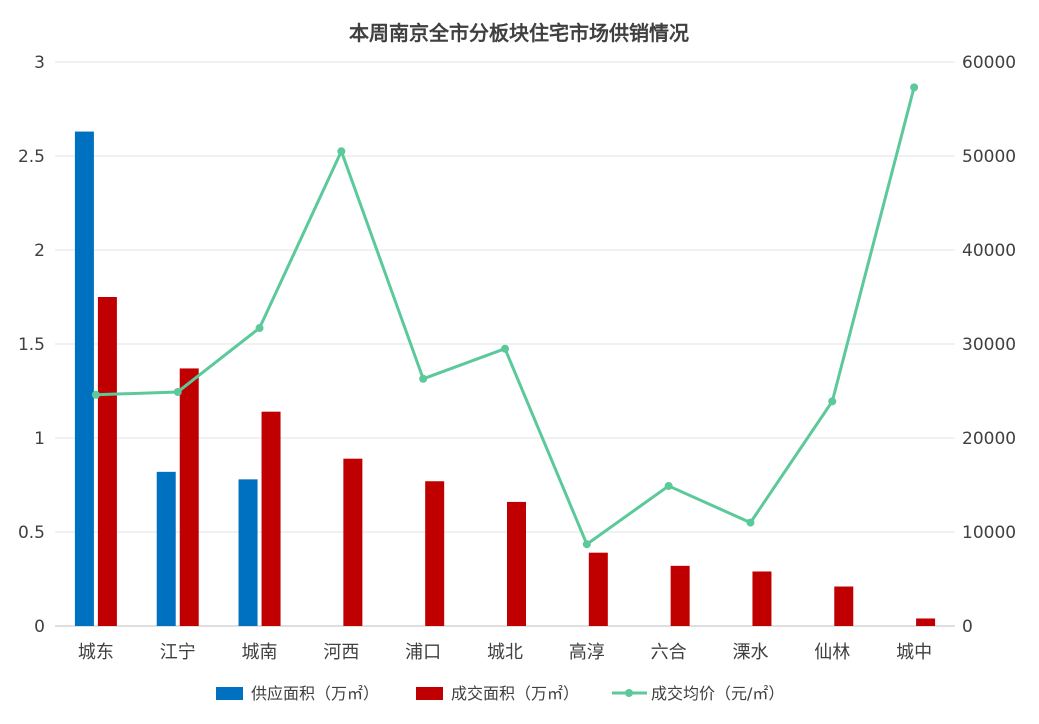  I want to click on right-tick-label: 30000, so click(989, 345).